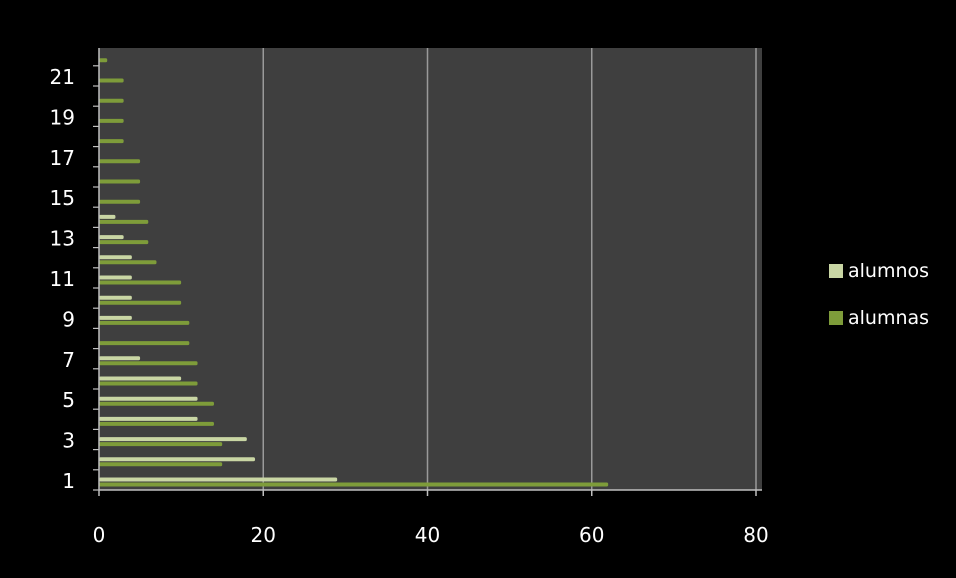  What do you see at coordinates (62, 239) in the screenshot?
I see `y-tick-label: 13` at bounding box center [62, 239].